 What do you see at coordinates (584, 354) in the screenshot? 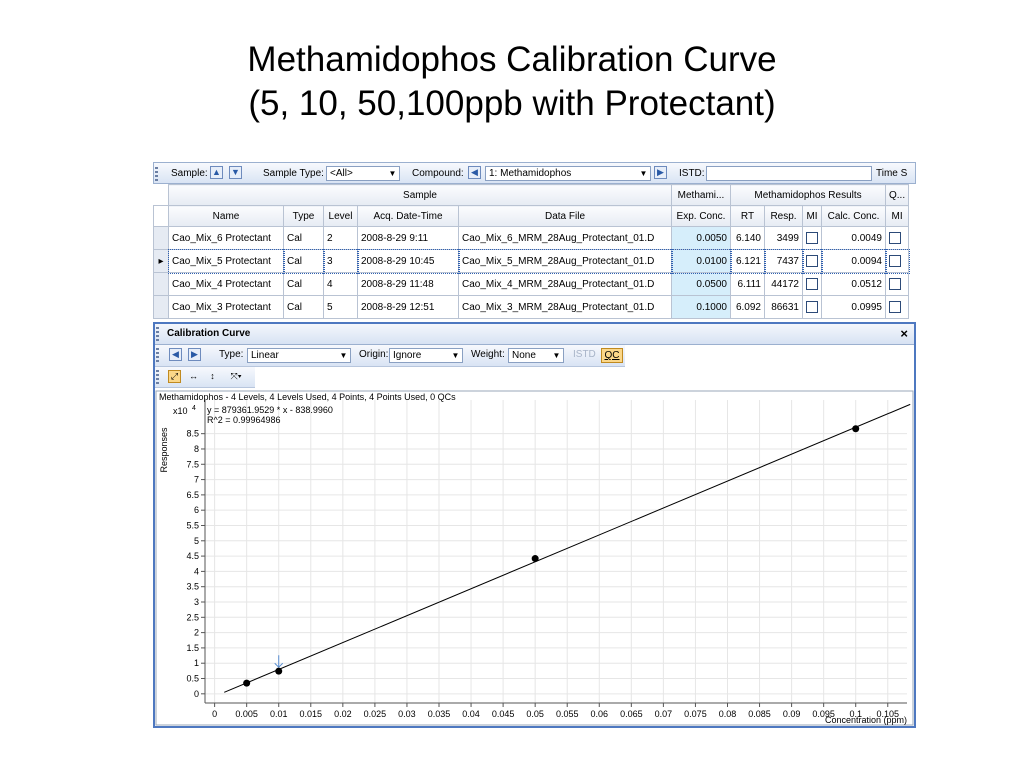
I see `istd-toggle: ISTD` at bounding box center [584, 354].